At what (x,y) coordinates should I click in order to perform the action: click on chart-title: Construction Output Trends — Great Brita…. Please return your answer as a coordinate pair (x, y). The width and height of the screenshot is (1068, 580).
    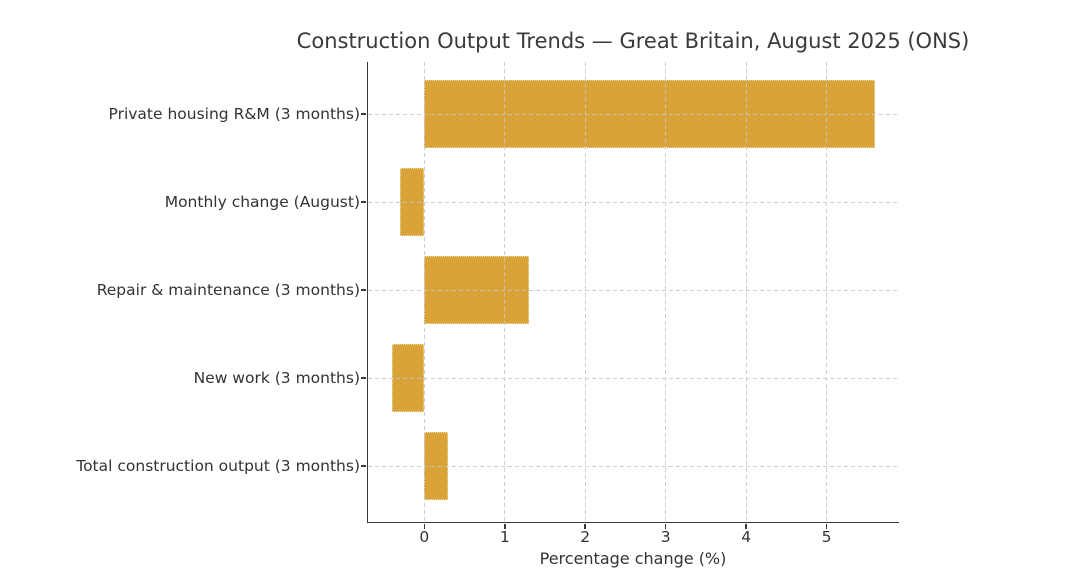
    Looking at the image, I should click on (633, 41).